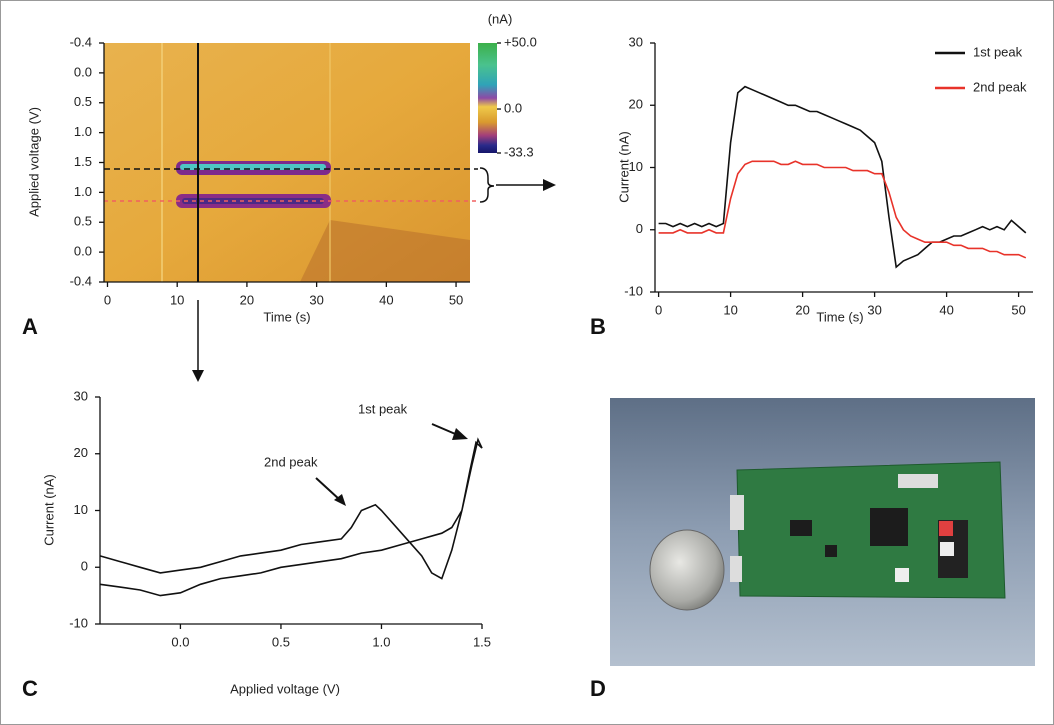  Describe the element at coordinates (83, 161) in the screenshot. I see `y-tick-label: 1.5` at that location.